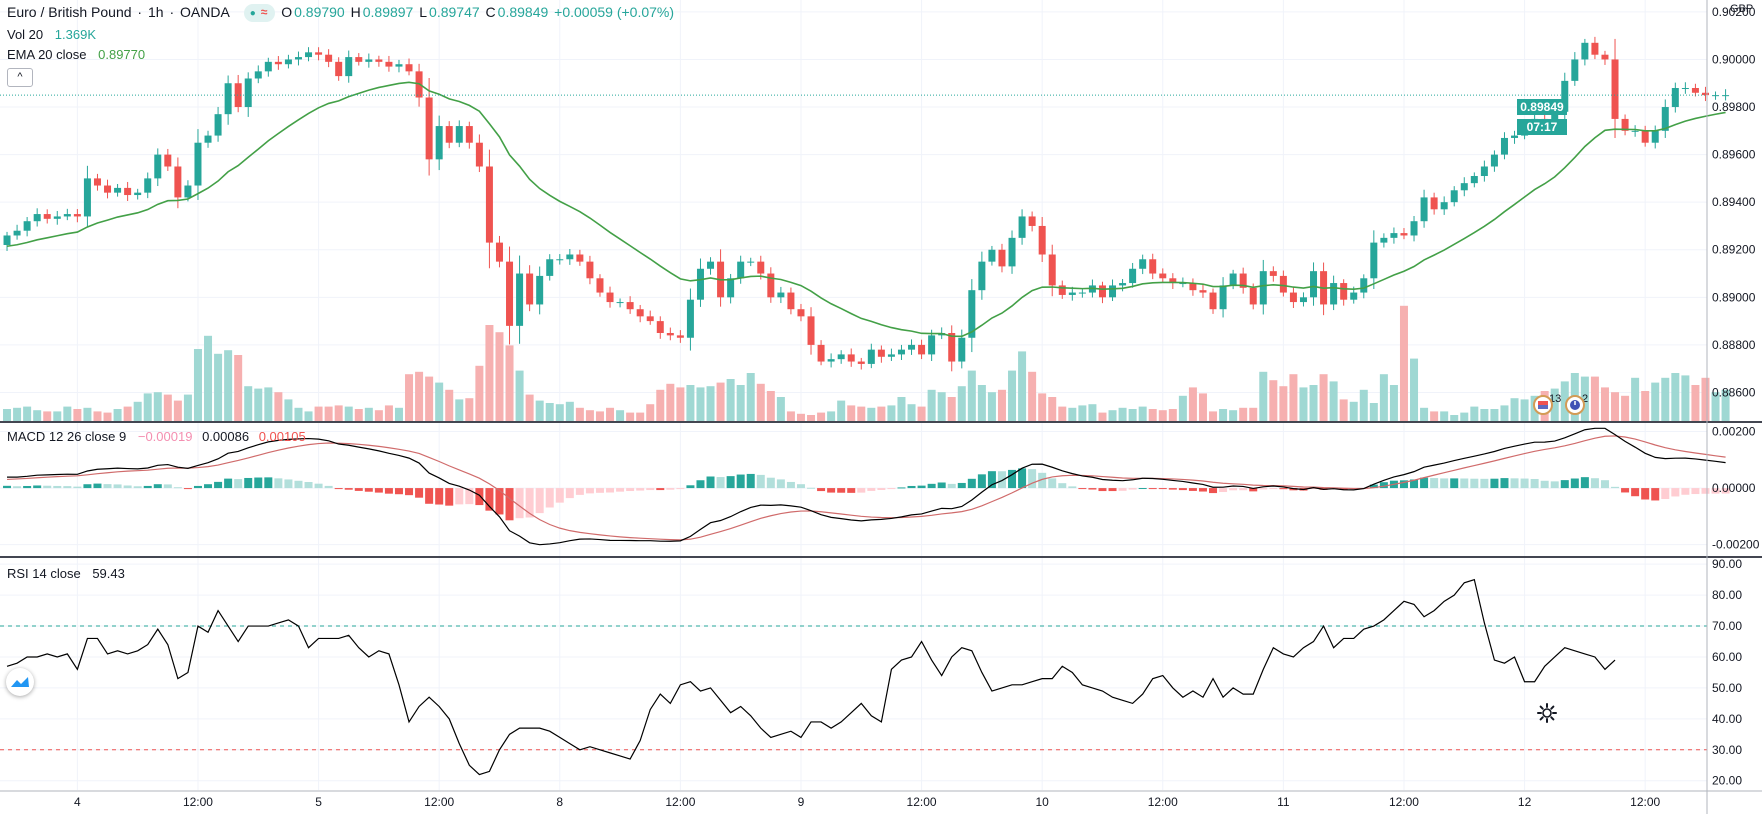 The width and height of the screenshot is (1762, 814). What do you see at coordinates (155, 12) in the screenshot?
I see `interval-label: 1h` at bounding box center [155, 12].